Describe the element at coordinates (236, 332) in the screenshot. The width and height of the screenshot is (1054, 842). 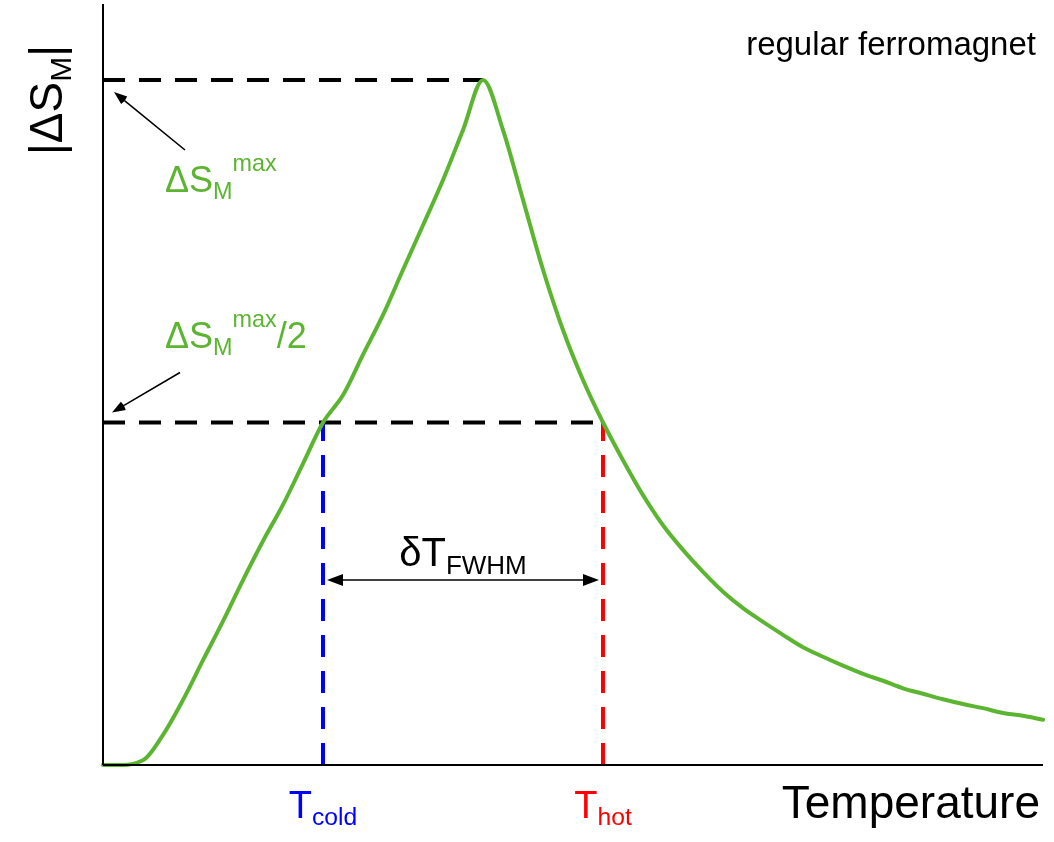
I see `ref-line-label: ΔS$_{M}$$^{max}$/2` at that location.